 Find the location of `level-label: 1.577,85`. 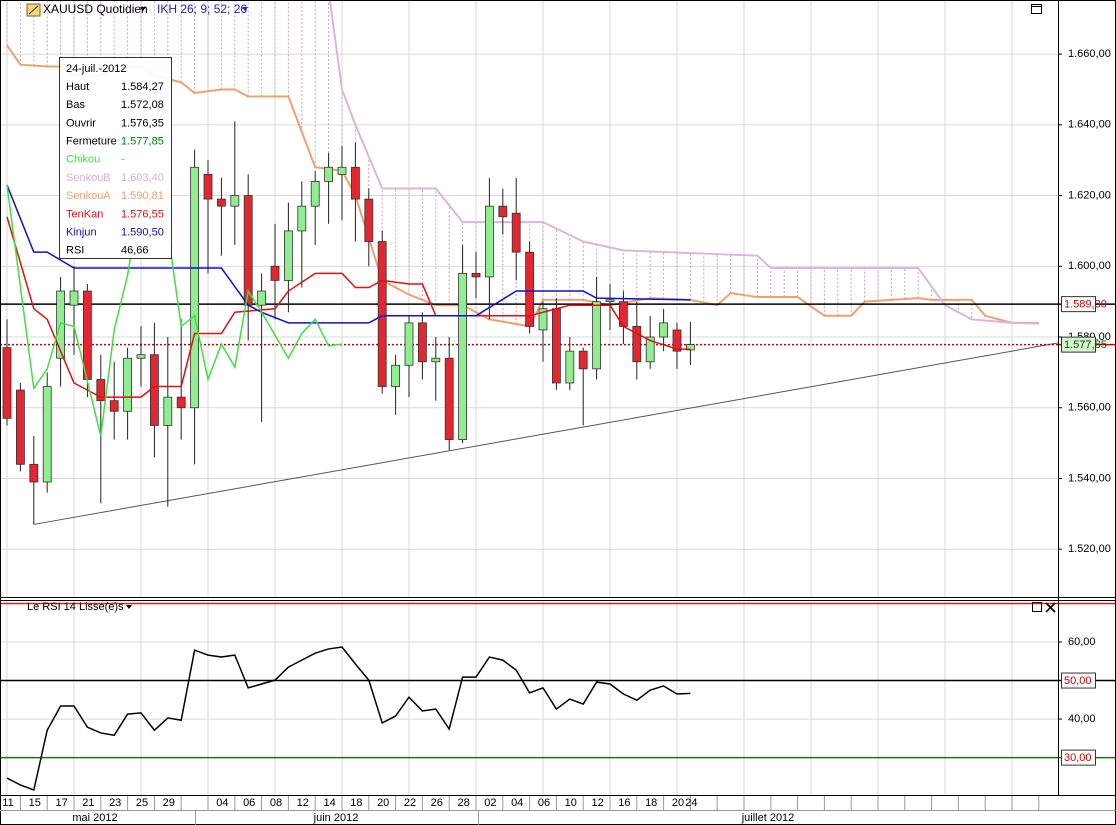

level-label: 1.577,85 is located at coordinates (1085, 345).